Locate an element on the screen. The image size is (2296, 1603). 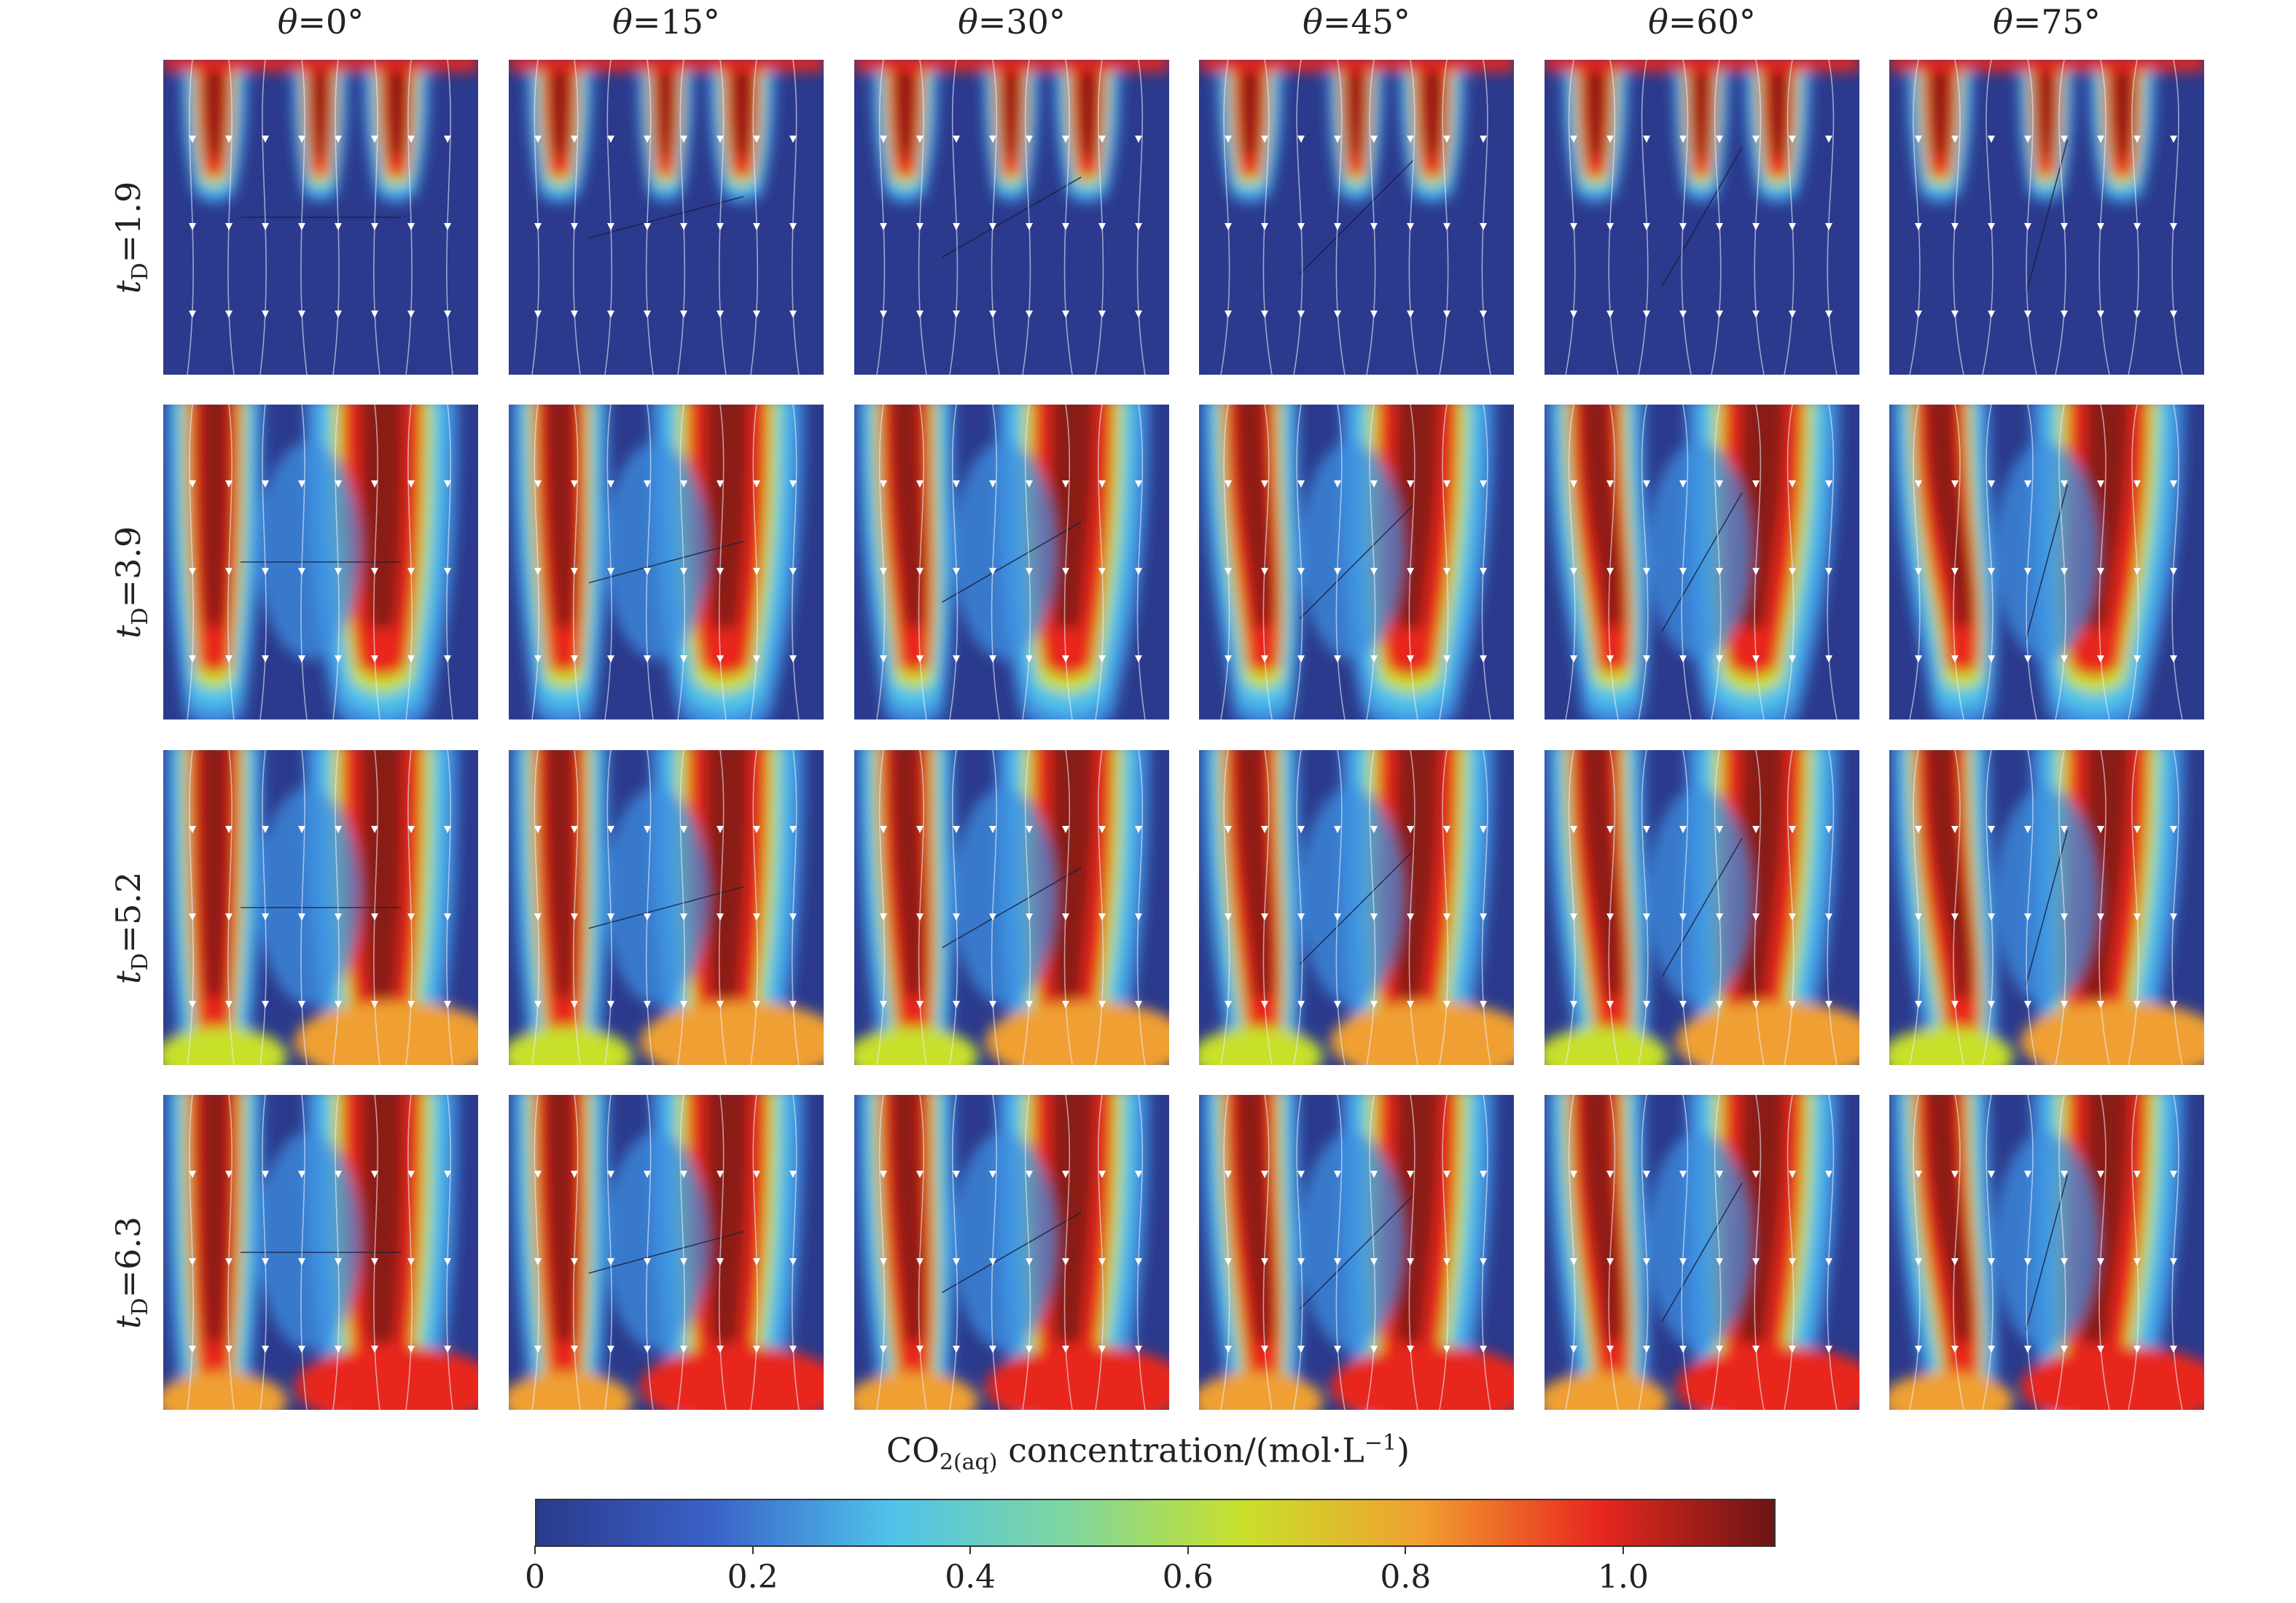
colorbar-tick-label: 0.4 is located at coordinates (971, 1578).